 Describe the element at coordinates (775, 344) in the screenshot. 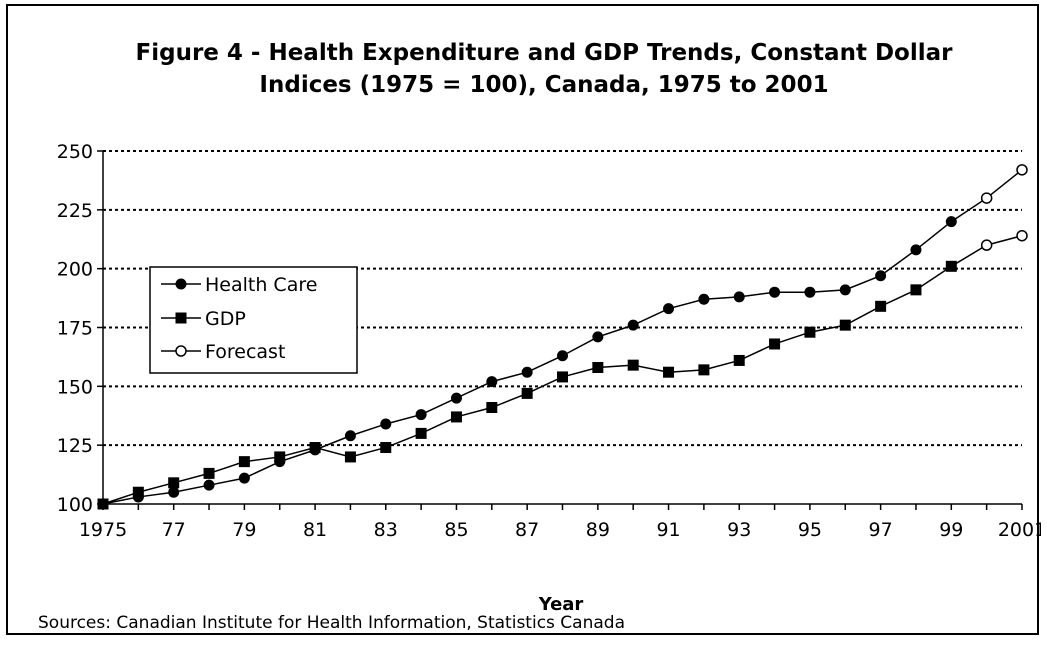

I see `gdp-point-1994` at that location.